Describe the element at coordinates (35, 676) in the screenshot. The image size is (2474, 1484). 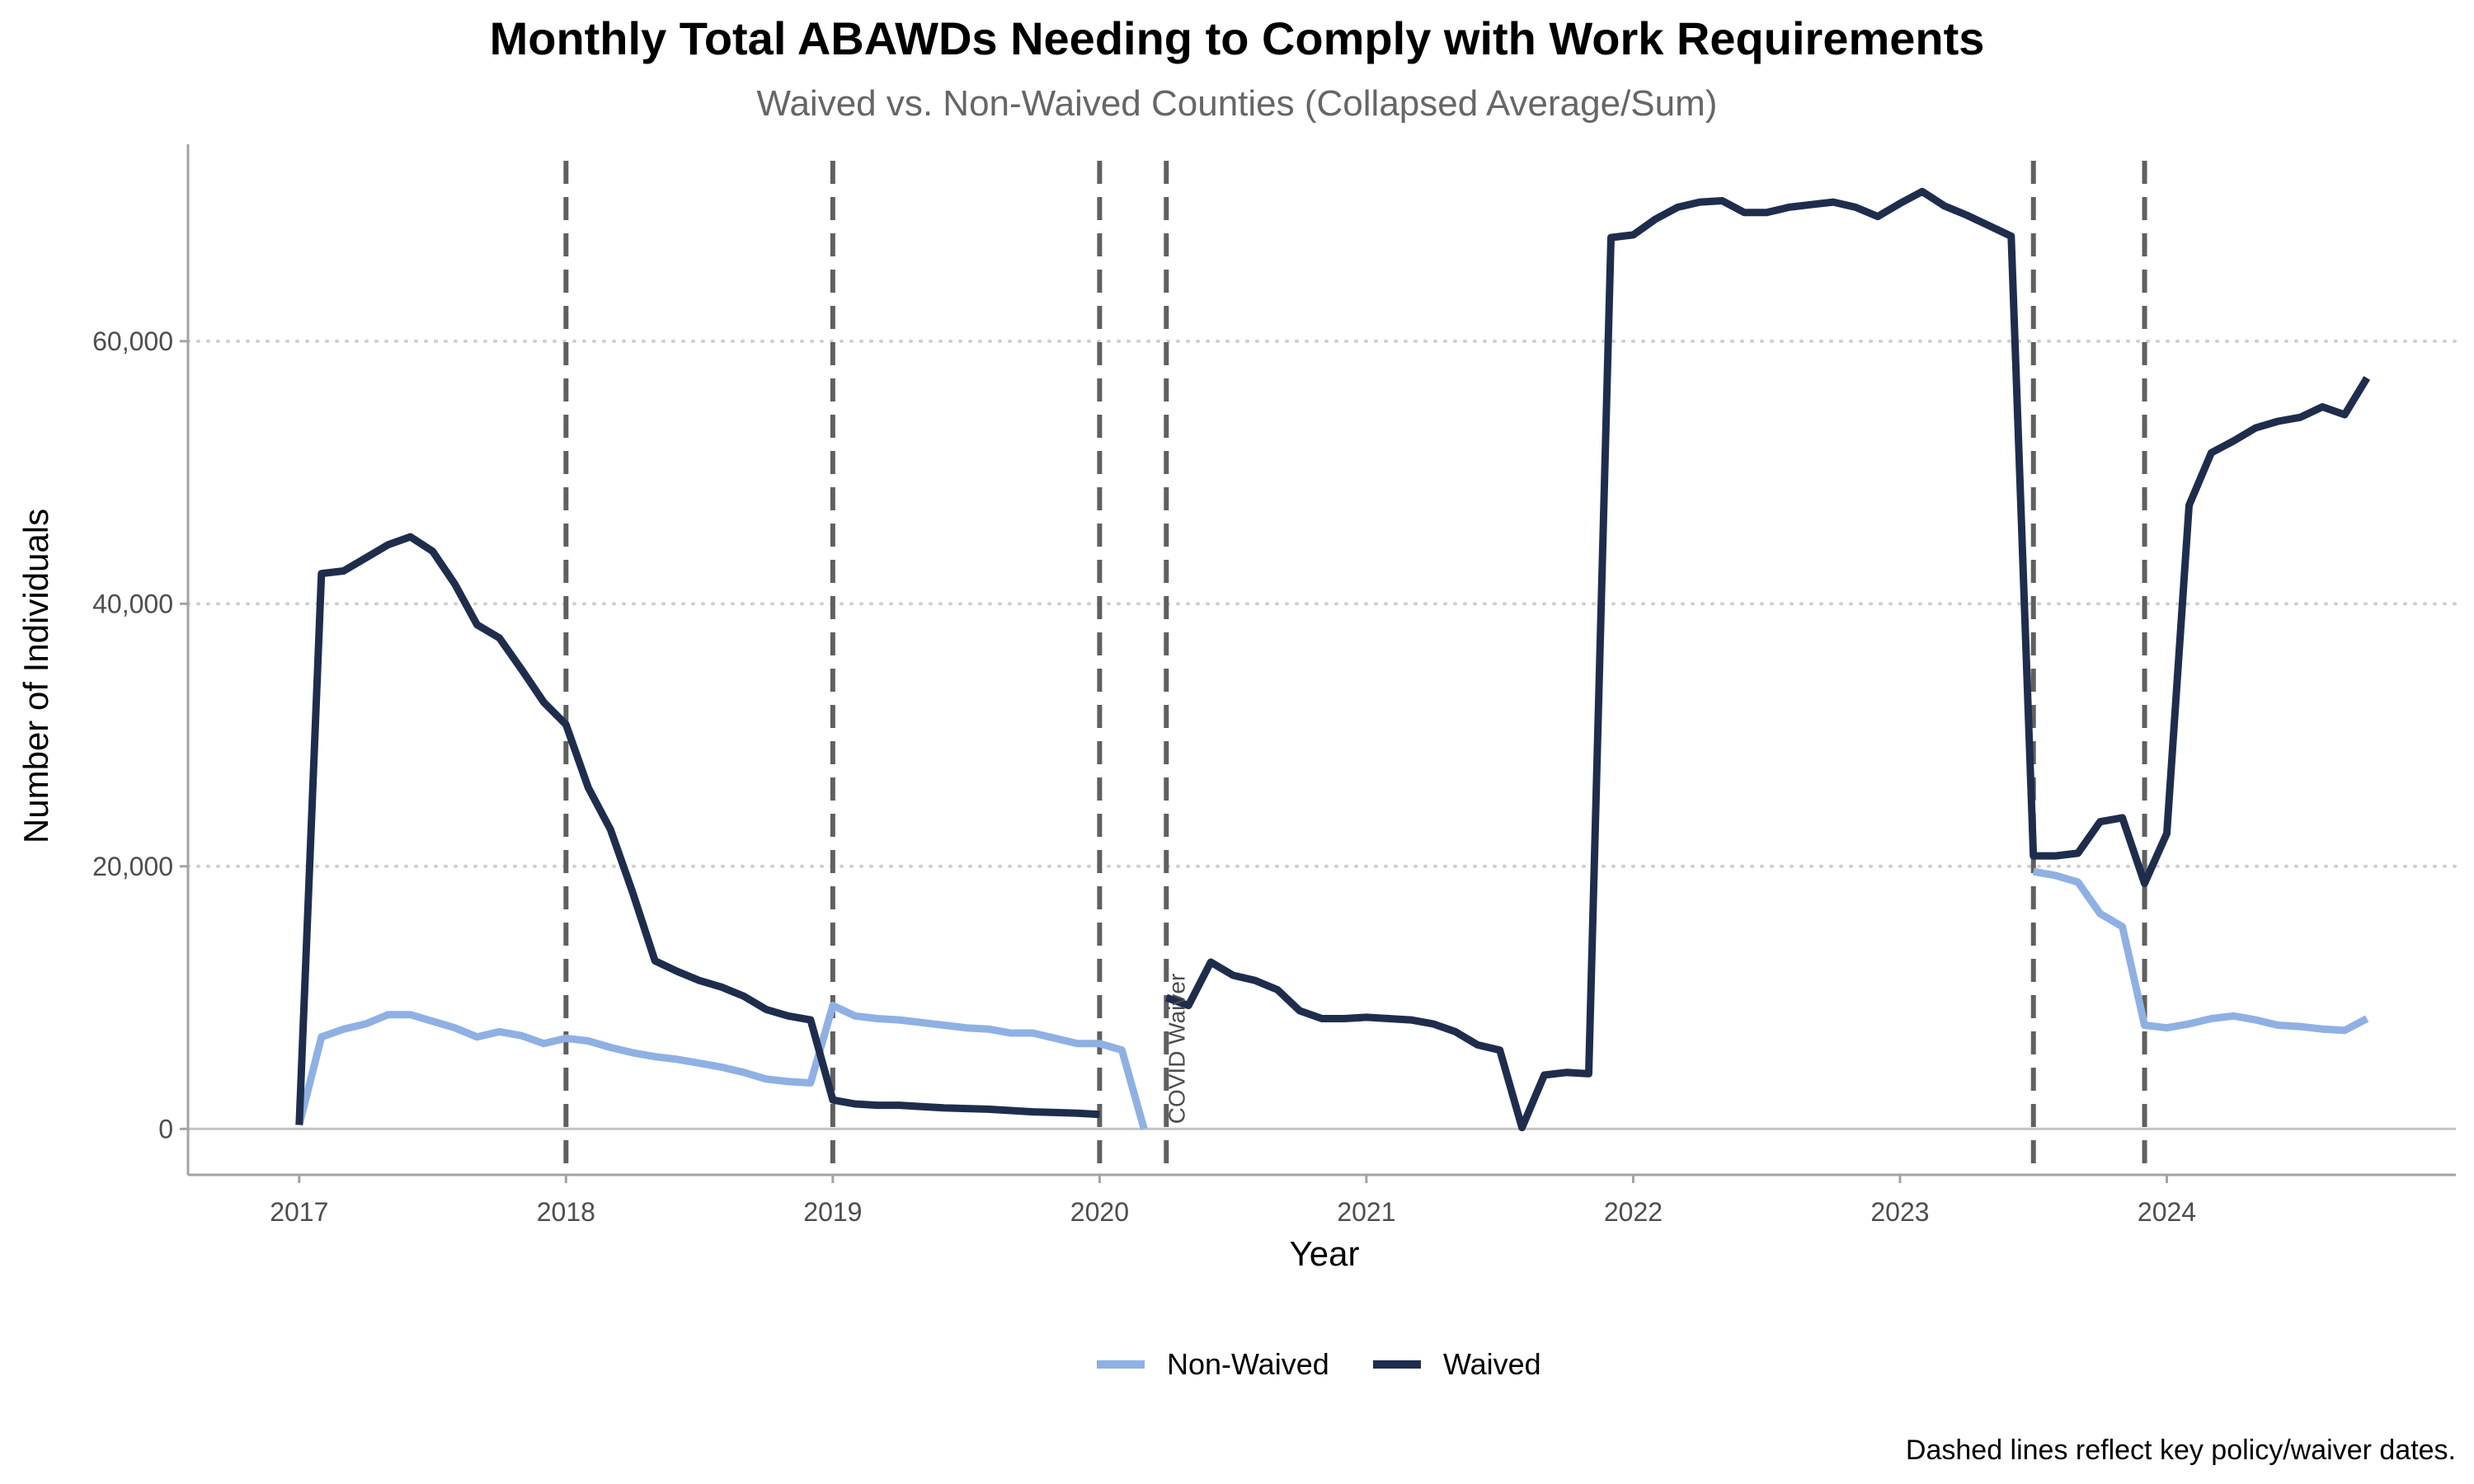
I see `y-axis-title: Number of Individuals` at that location.